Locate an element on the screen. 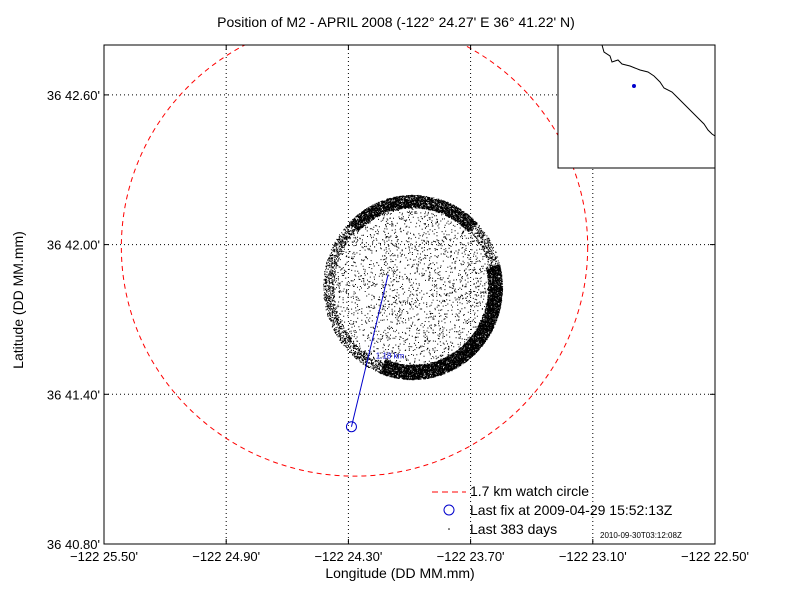  inset-coastline is located at coordinates (658, 90).